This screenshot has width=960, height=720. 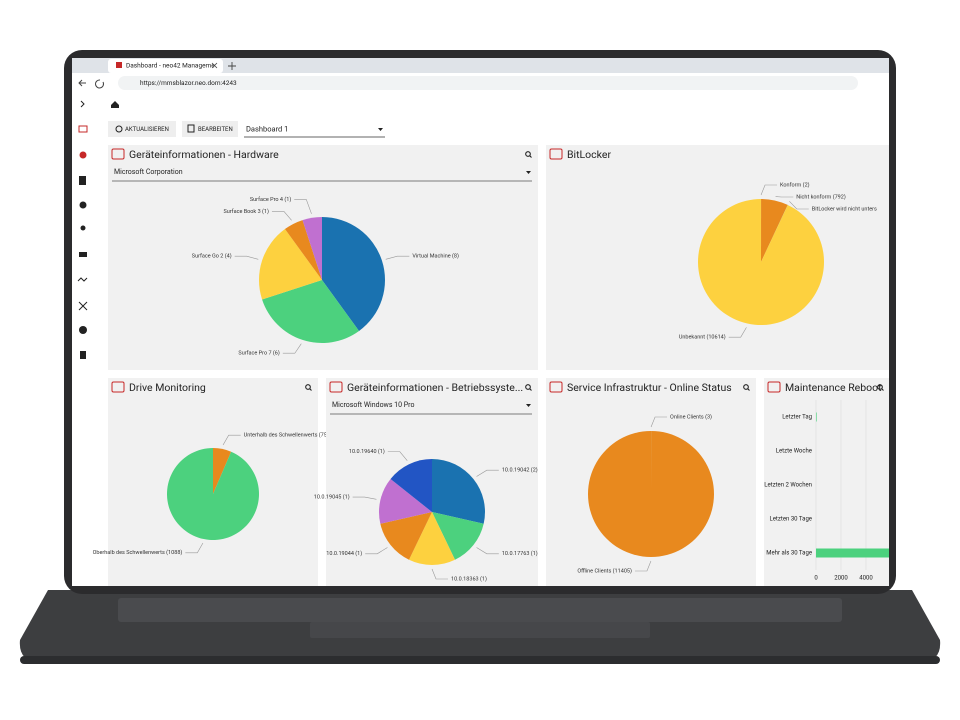 What do you see at coordinates (286, 435) in the screenshot?
I see `pie-label: Unterhalb des Schwellenwerts (75)` at bounding box center [286, 435].